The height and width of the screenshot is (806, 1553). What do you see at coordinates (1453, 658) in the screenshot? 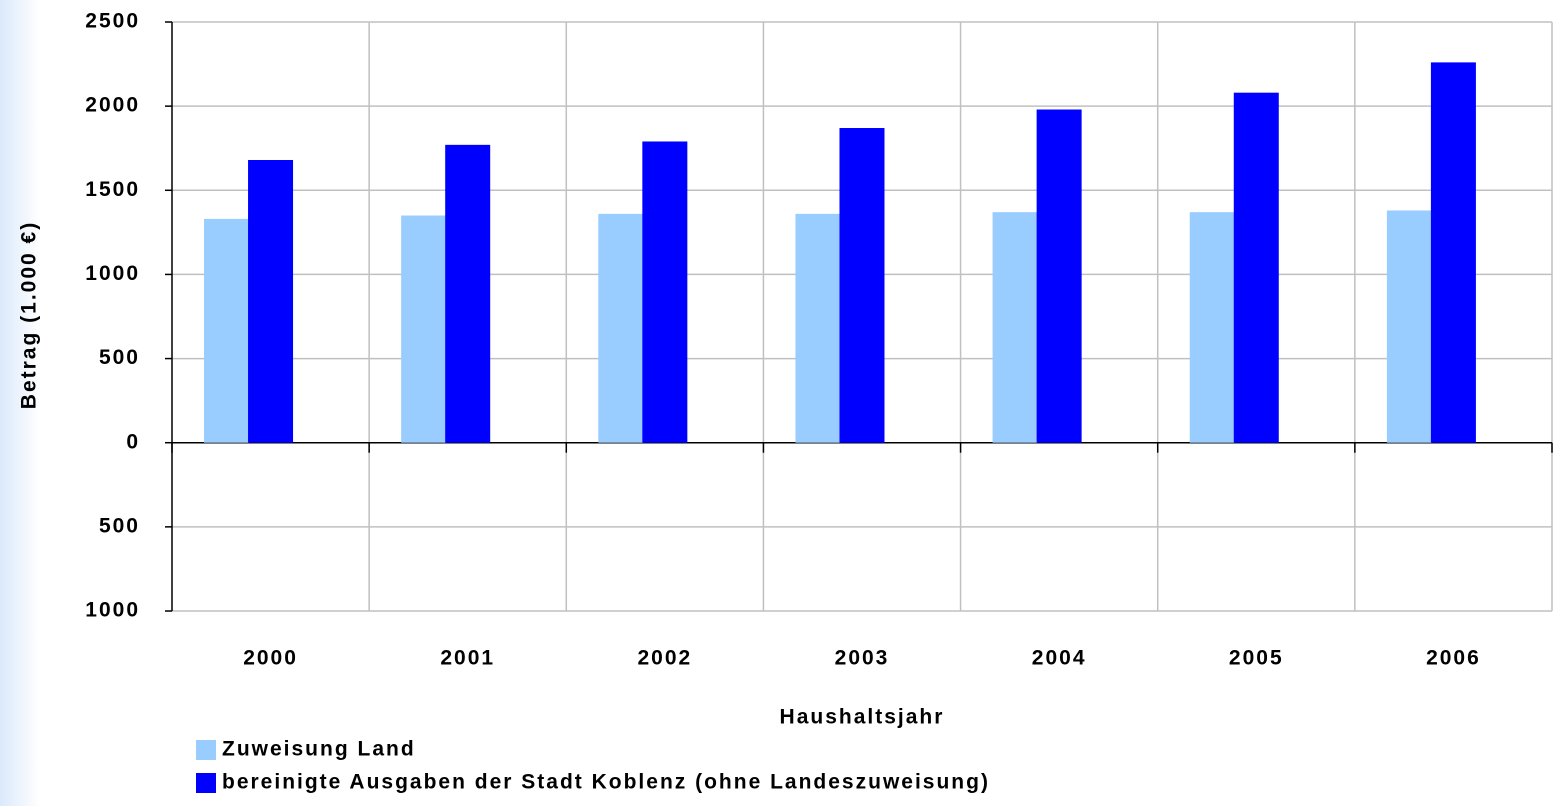
I see `x-tick-label: 2006` at bounding box center [1453, 658].